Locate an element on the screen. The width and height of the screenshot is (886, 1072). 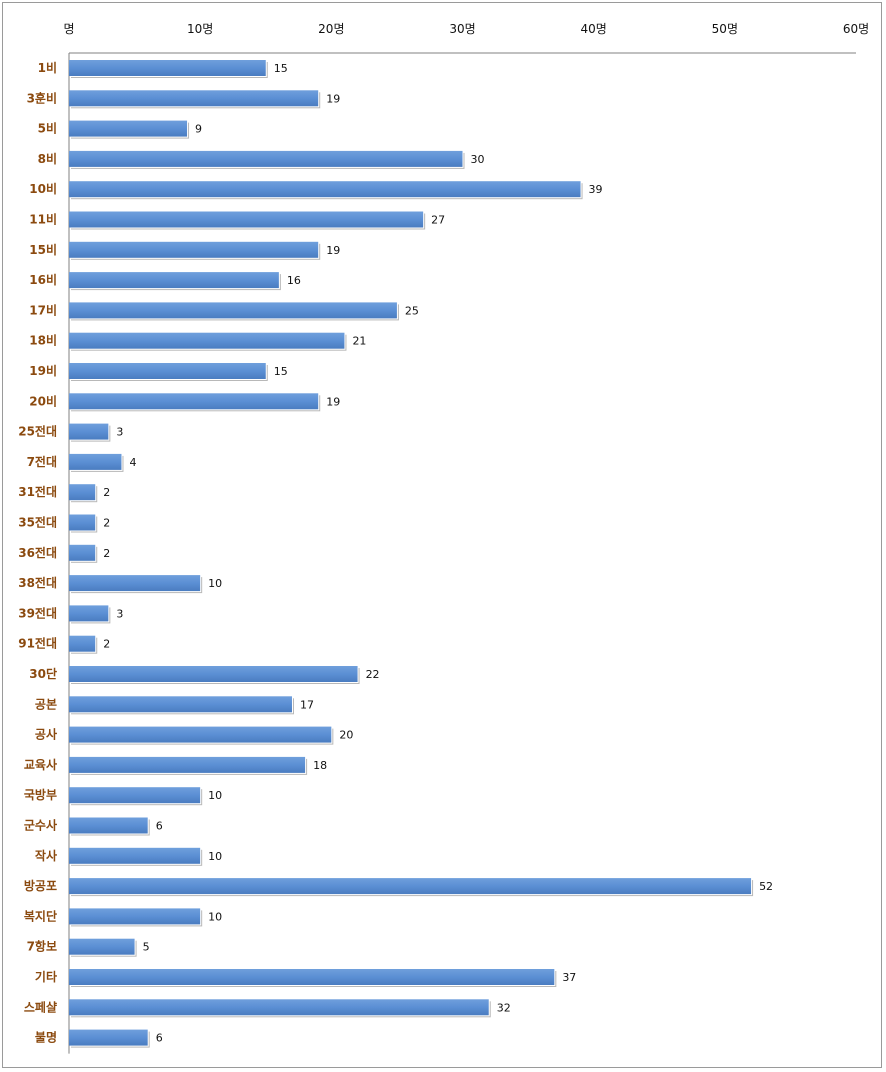
x-tick-label: 20명 is located at coordinates (331, 29).